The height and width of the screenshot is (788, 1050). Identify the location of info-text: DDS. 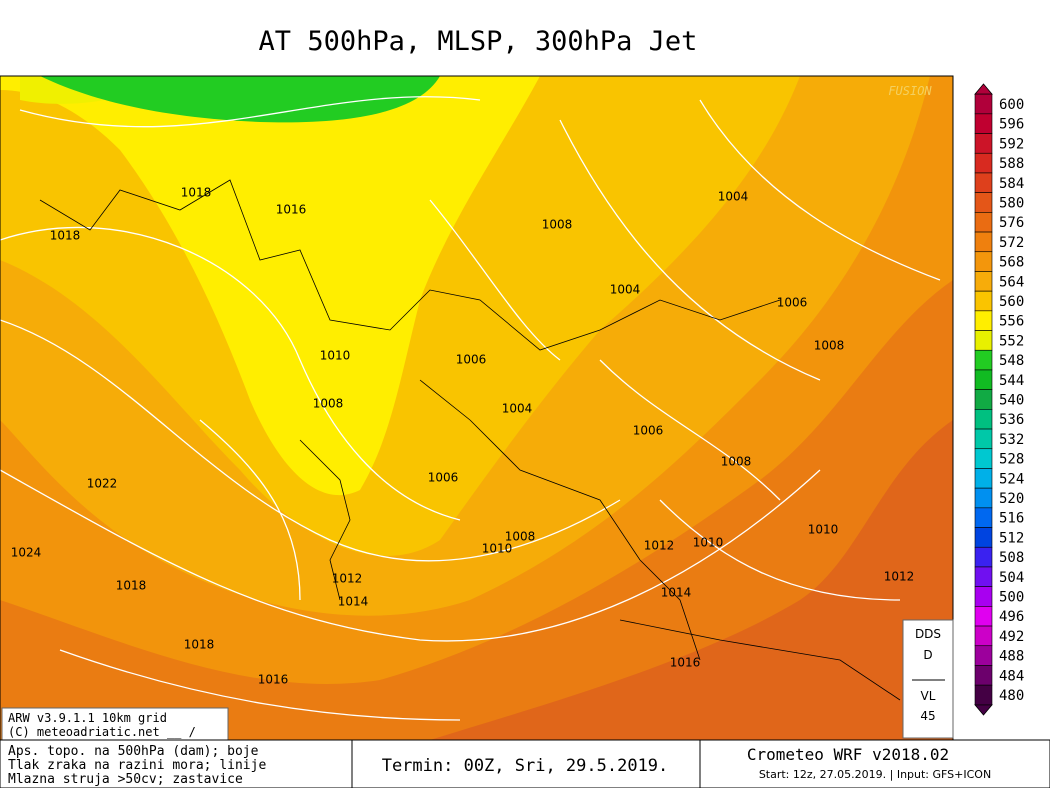
(928, 634).